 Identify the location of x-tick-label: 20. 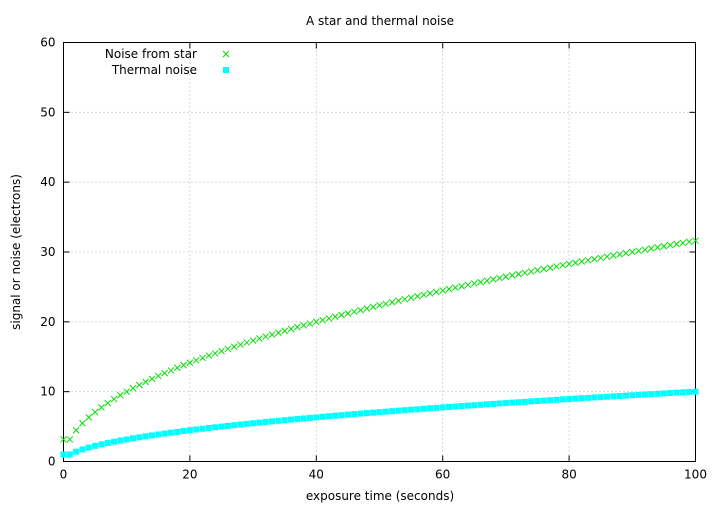
(189, 475).